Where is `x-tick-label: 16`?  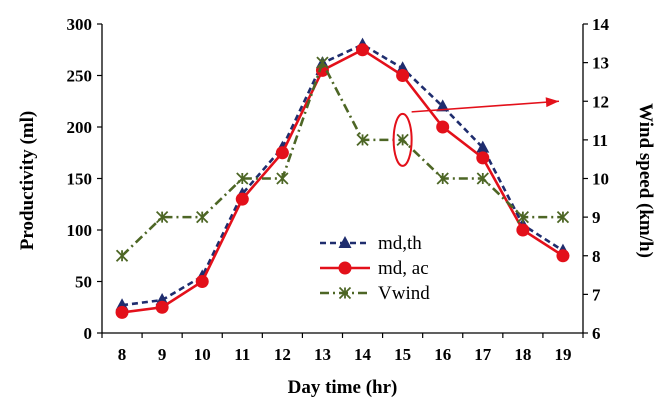
x-tick-label: 16 is located at coordinates (442, 354).